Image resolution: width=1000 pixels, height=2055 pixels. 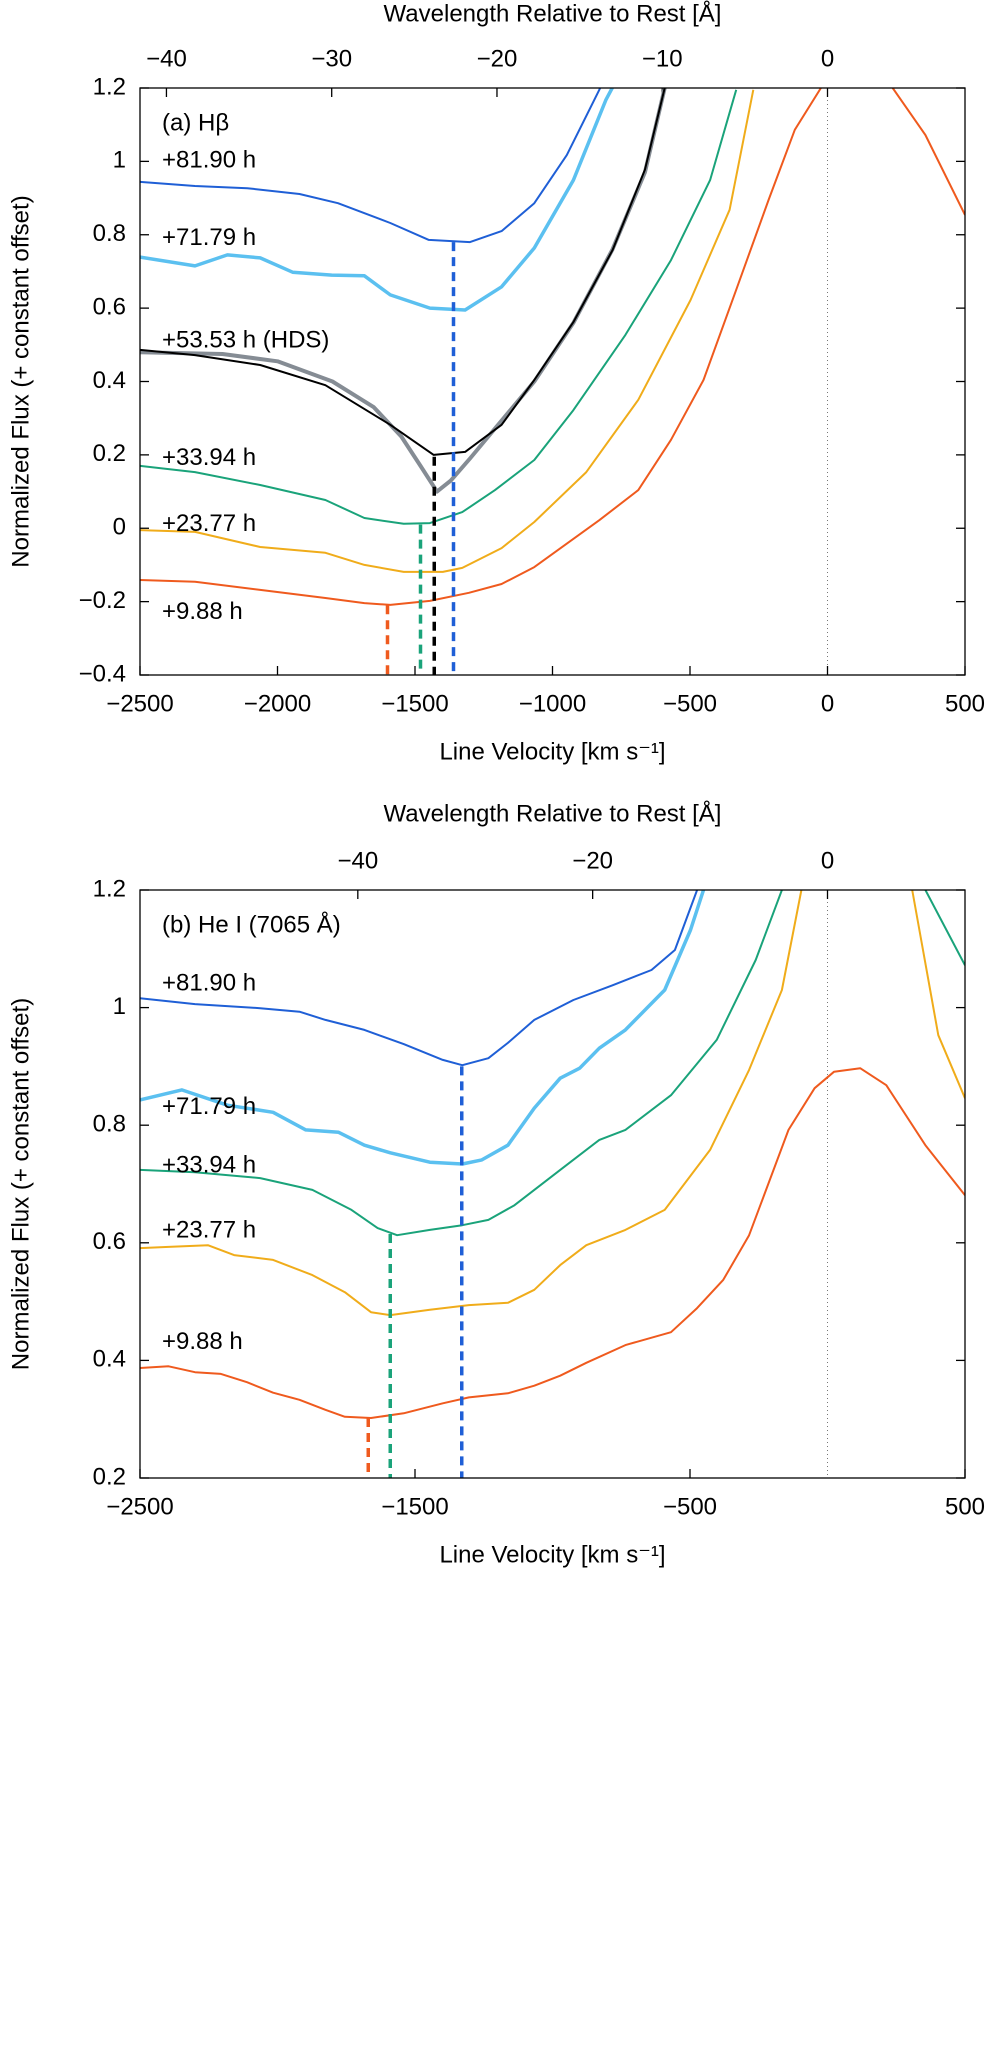 I want to click on x-tick-label: 0, so click(x=827, y=703).